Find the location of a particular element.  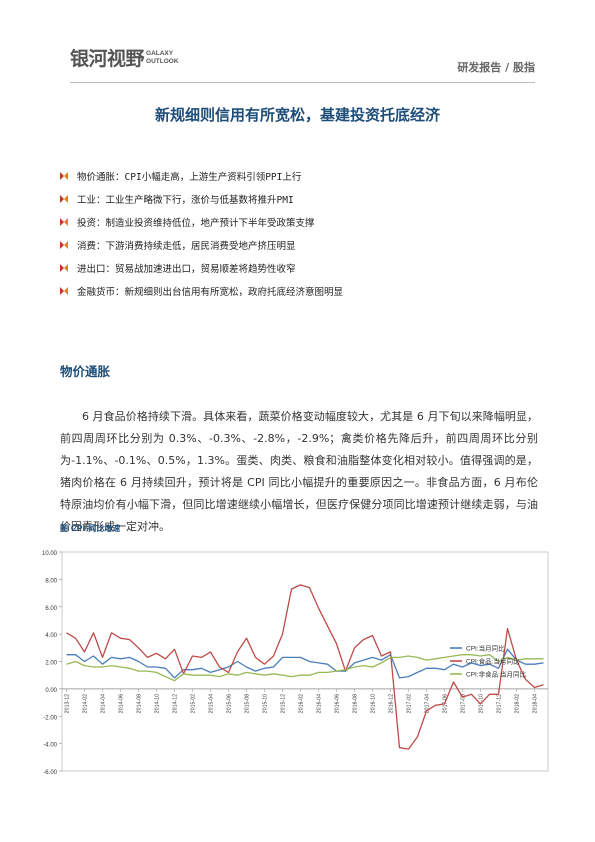

x-tick-label: 2017-12 is located at coordinates (500, 703).